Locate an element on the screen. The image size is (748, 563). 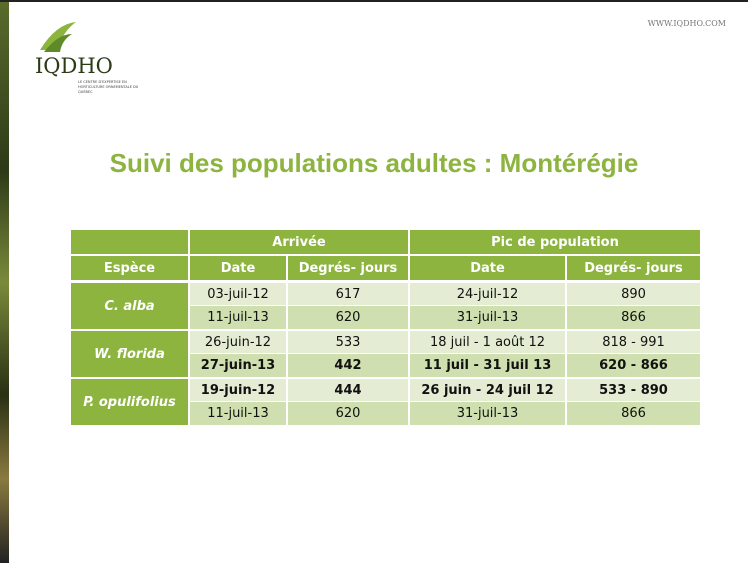
data-cell: 03-juil-12 is located at coordinates (238, 294).